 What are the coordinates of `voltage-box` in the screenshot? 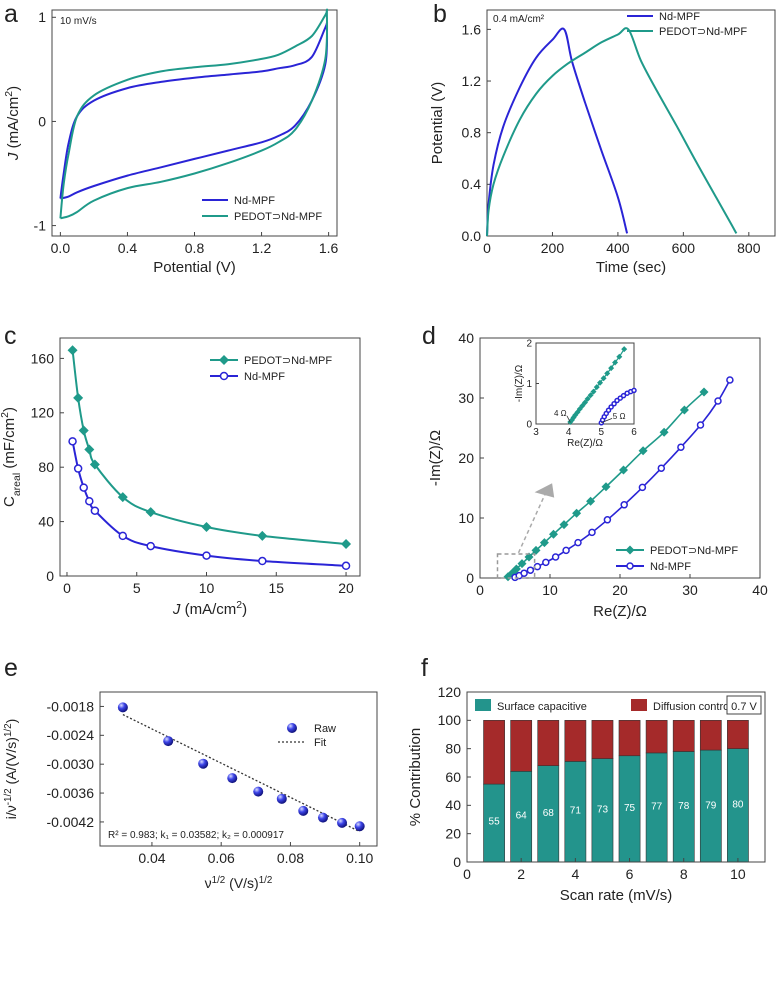 It's located at (744, 705).